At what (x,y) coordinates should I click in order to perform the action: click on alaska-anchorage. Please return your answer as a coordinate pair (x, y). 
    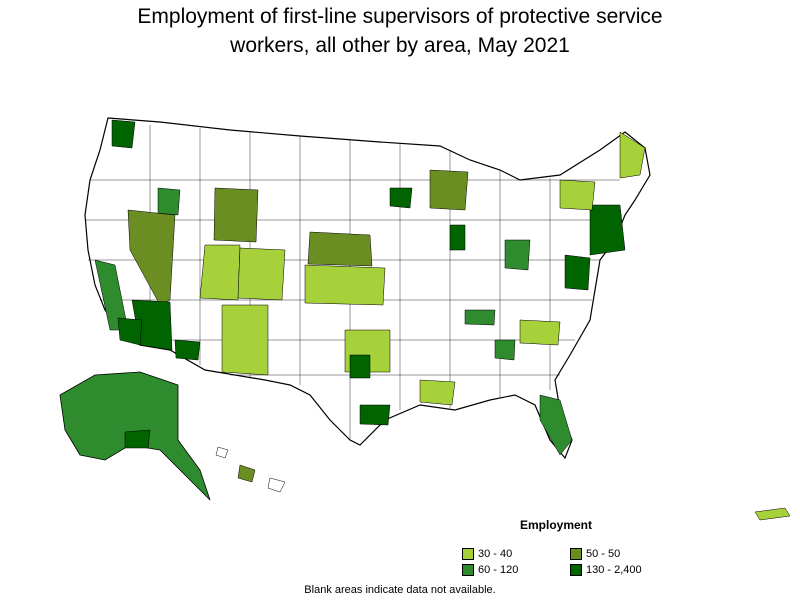
    Looking at the image, I should click on (137, 439).